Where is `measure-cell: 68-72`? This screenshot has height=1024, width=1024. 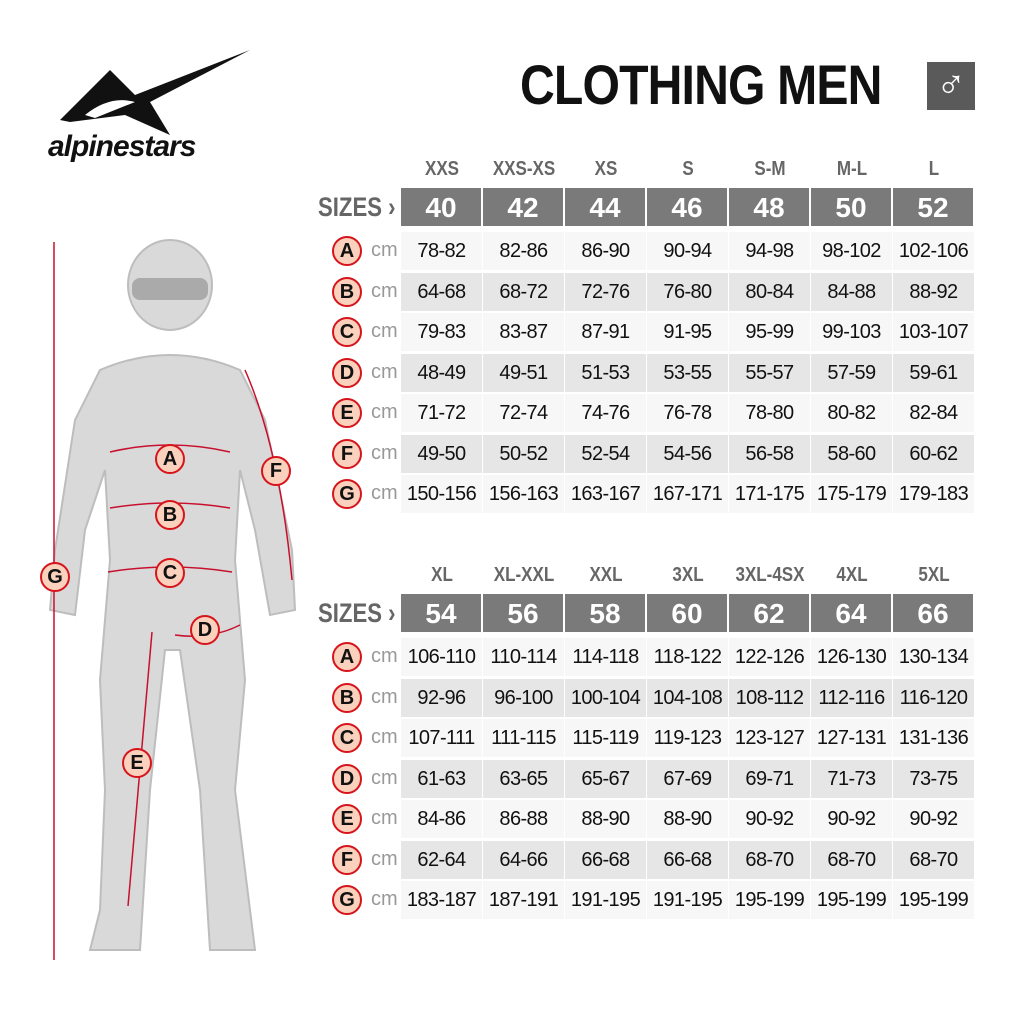 measure-cell: 68-72 is located at coordinates (523, 291).